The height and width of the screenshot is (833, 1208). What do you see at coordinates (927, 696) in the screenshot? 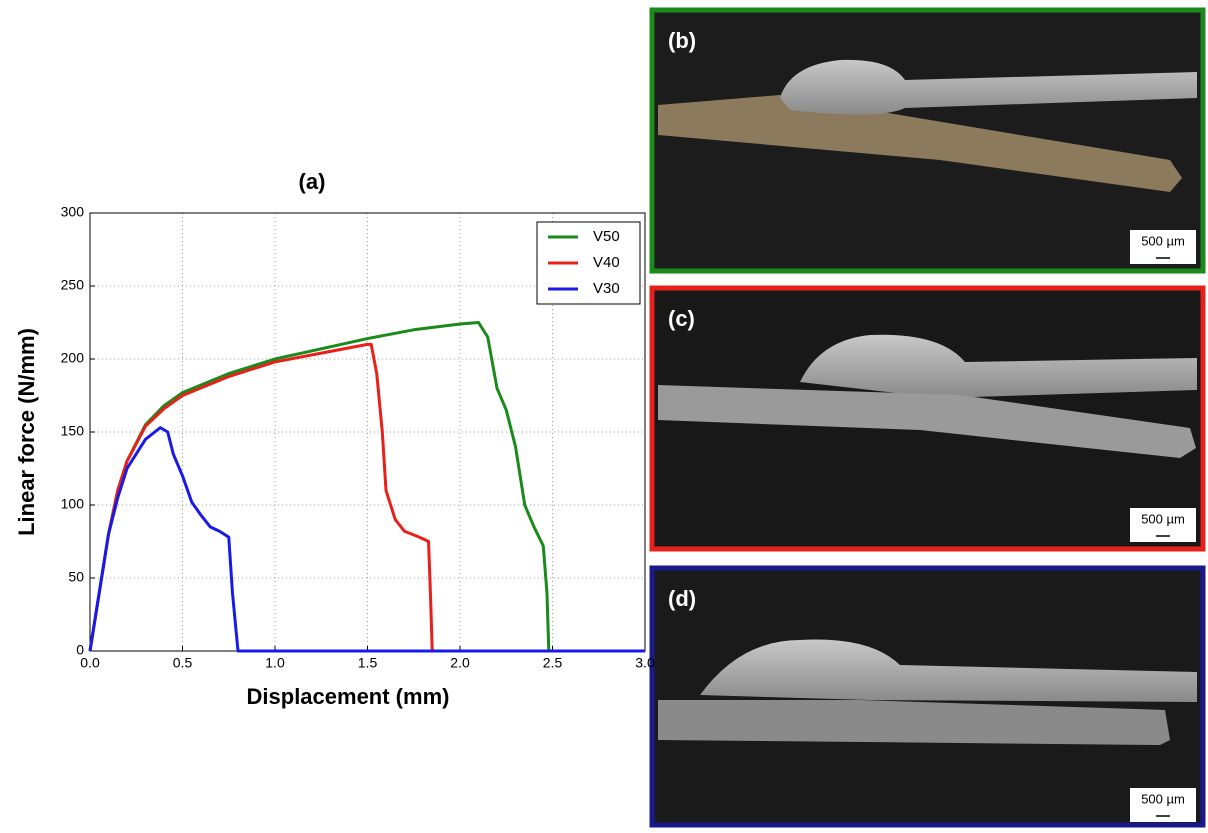
I see `panel-d` at bounding box center [927, 696].